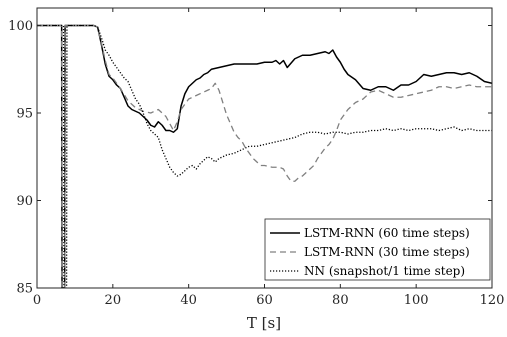 The image size is (507, 337). Describe the element at coordinates (264, 300) in the screenshot. I see `x-tick-label-3: 60` at that location.